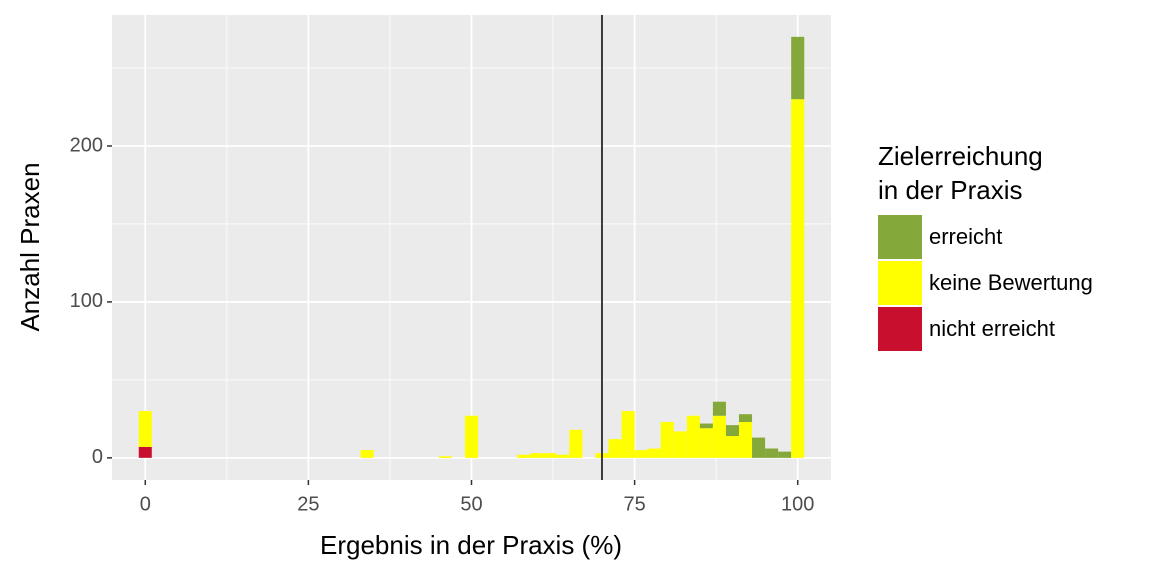 This screenshot has width=1152, height=576. I want to click on x-tick-label: 50, so click(471, 504).